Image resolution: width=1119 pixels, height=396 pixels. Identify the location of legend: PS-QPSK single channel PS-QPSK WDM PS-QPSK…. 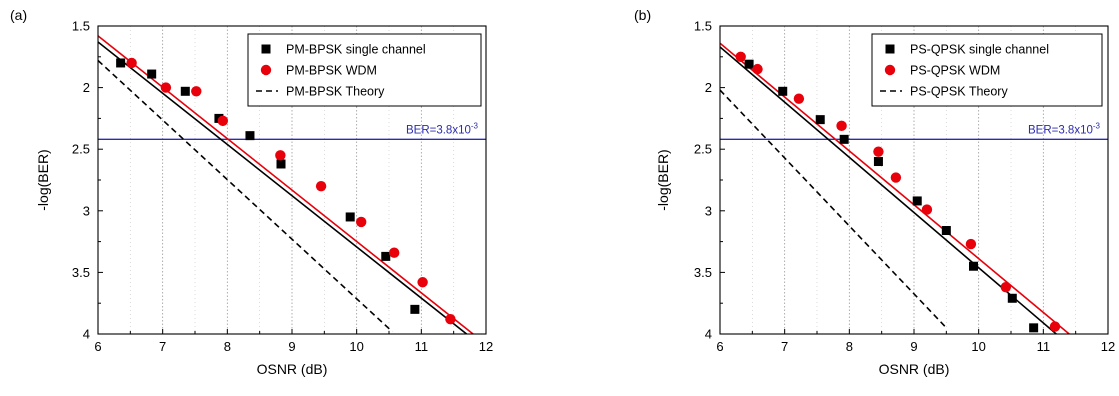
(987, 70).